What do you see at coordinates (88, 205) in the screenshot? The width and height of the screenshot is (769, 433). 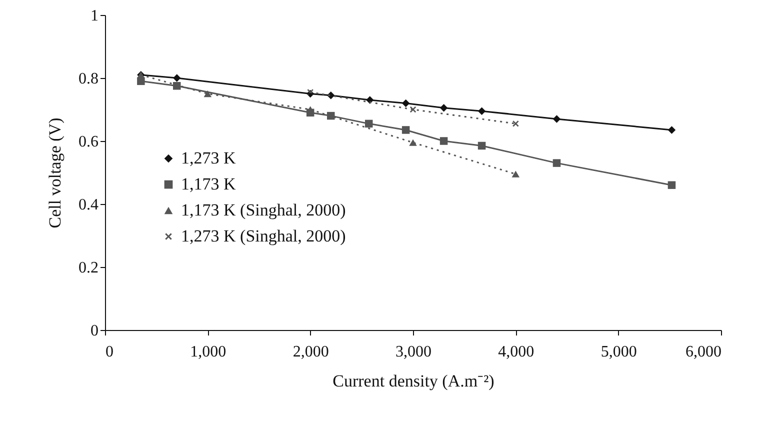 I see `y-tick-label: 0.4` at bounding box center [88, 205].